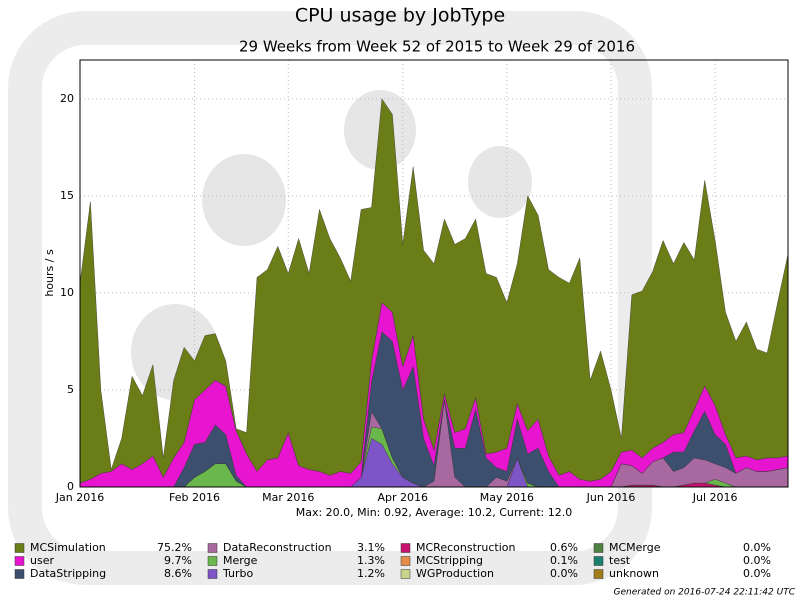 The width and height of the screenshot is (800, 600). Describe the element at coordinates (67, 292) in the screenshot. I see `y-tick-label: 10` at that location.